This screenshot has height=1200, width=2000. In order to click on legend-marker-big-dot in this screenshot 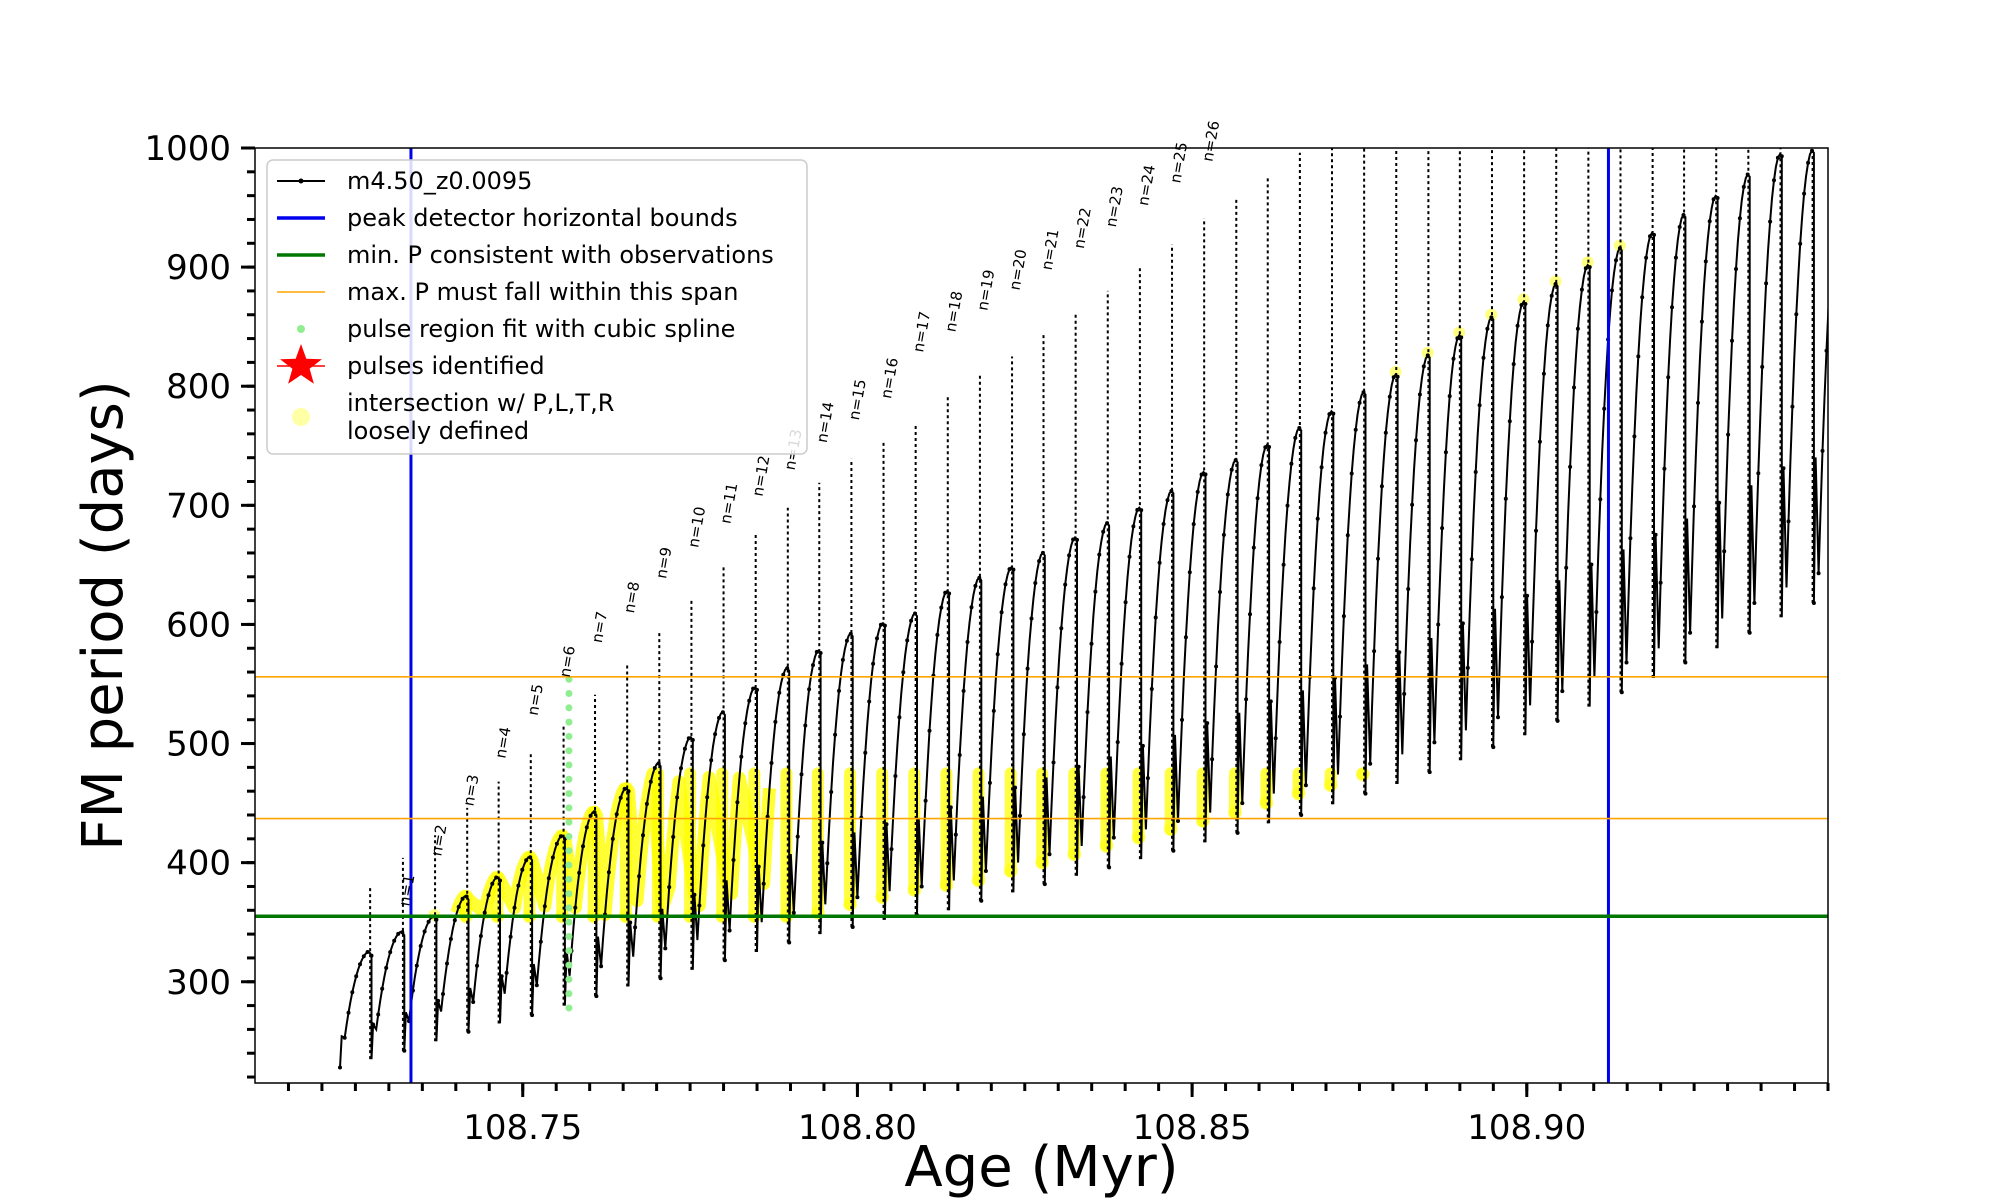, I will do `click(301, 417)`.